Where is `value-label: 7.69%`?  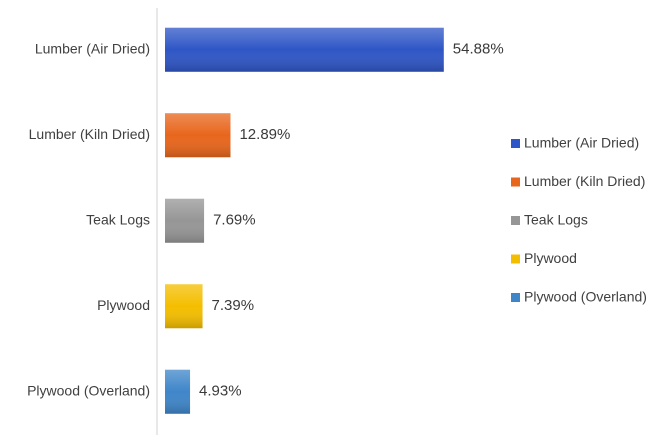
value-label: 7.69% is located at coordinates (234, 220).